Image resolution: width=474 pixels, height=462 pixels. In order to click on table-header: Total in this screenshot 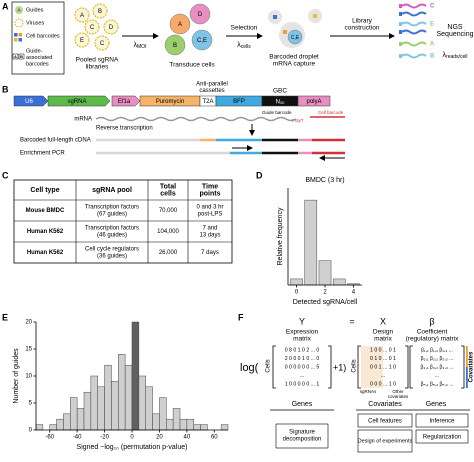, I will do `click(168, 186)`.